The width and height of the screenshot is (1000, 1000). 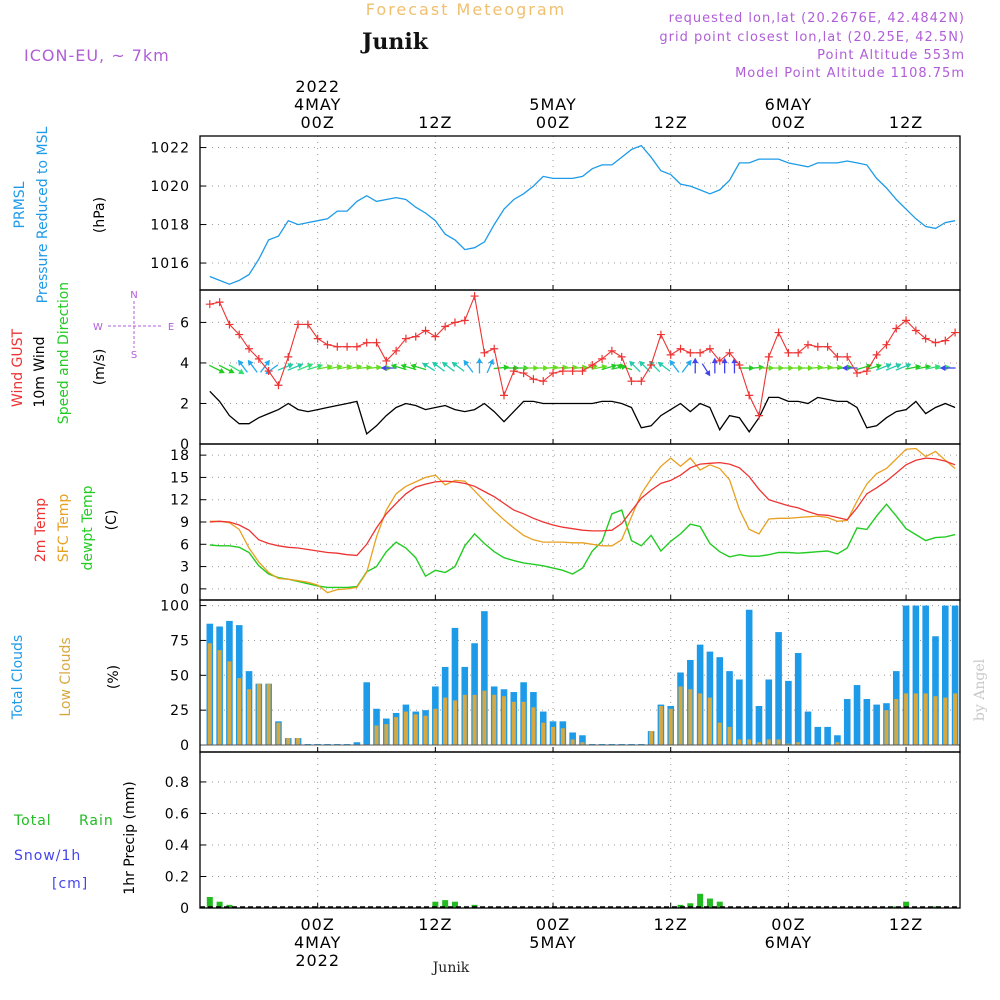 What do you see at coordinates (906, 924) in the screenshot?
I see `bottom-time-label: 12Z` at bounding box center [906, 924].